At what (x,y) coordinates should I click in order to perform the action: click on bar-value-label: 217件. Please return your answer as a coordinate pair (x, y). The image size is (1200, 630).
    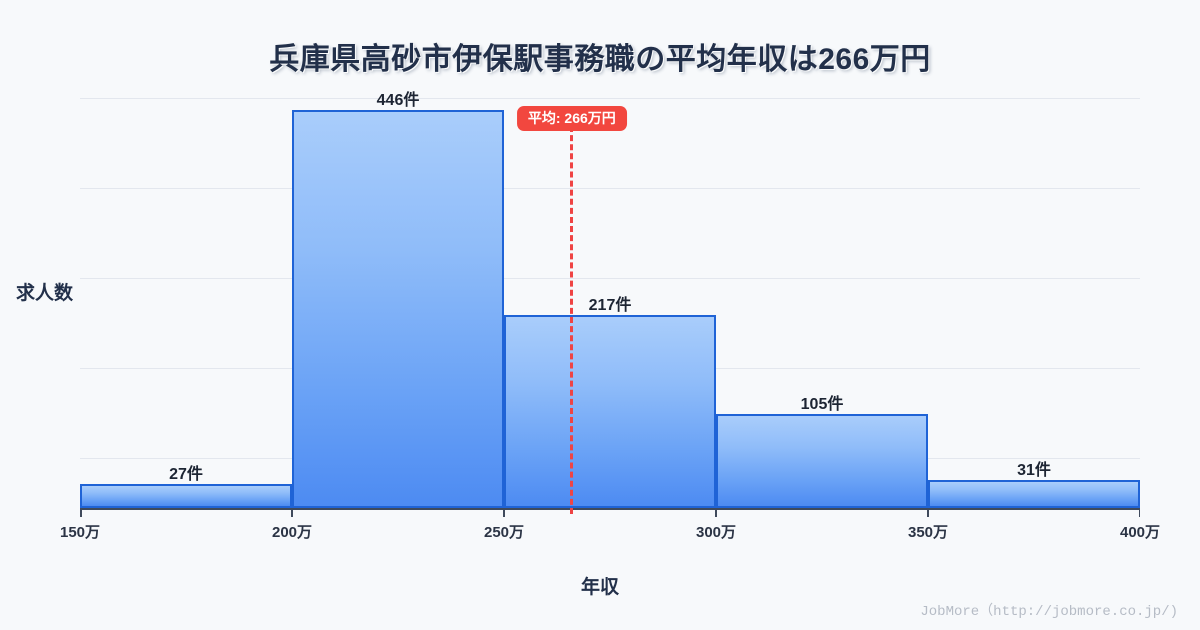
    Looking at the image, I should click on (610, 305).